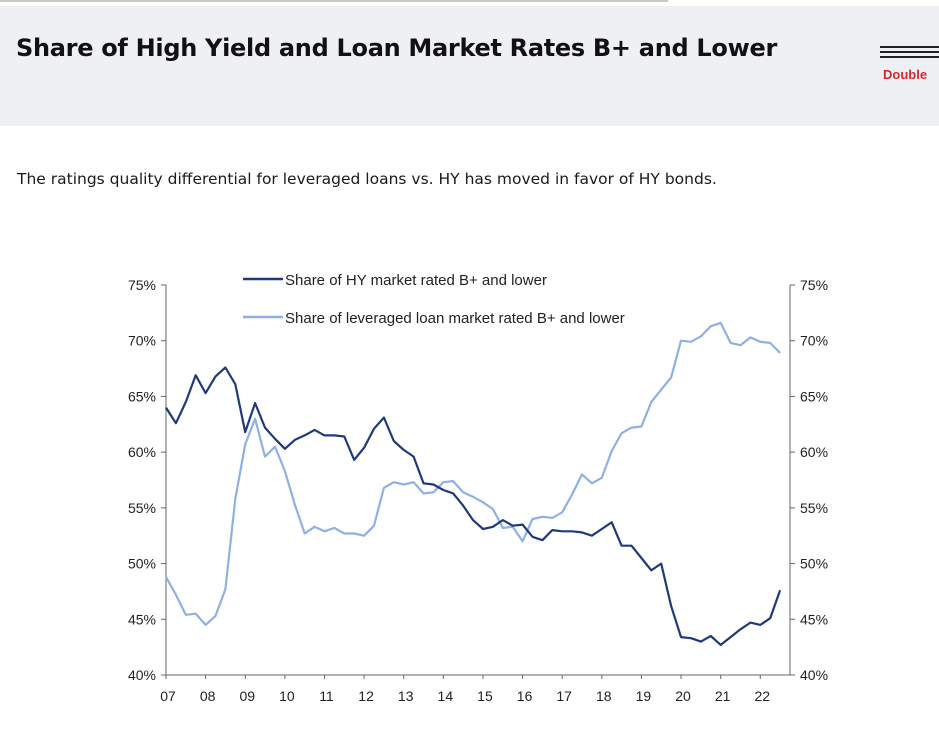 The image size is (939, 737). Describe the element at coordinates (334, 1) in the screenshot. I see `top-rule` at that location.